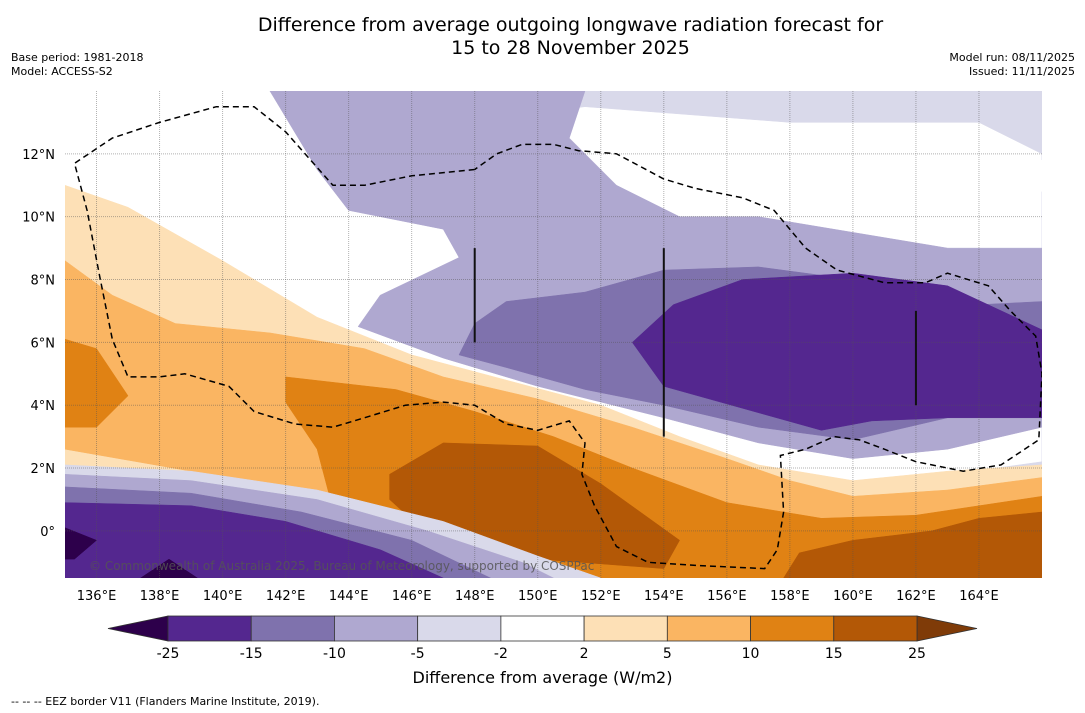 The width and height of the screenshot is (1085, 713). Describe the element at coordinates (1021, 71) in the screenshot. I see `issued-label: Issued: 11/11/2025` at that location.